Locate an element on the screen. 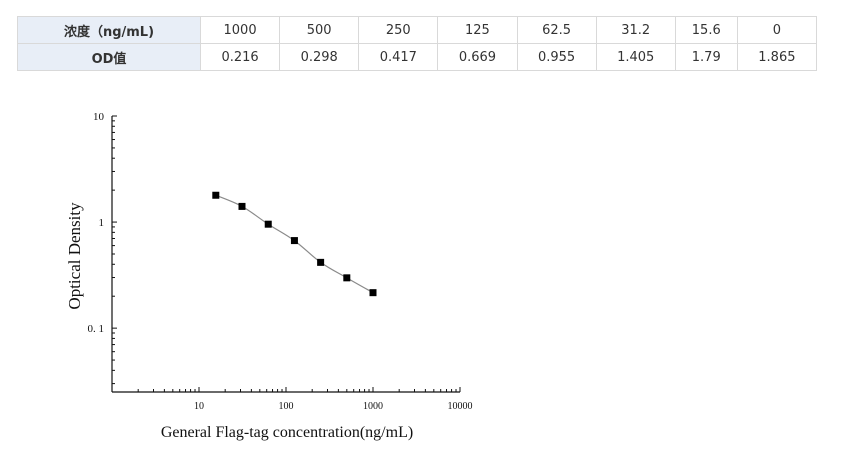 The height and width of the screenshot is (450, 845). table-cell: 1000 is located at coordinates (240, 30).